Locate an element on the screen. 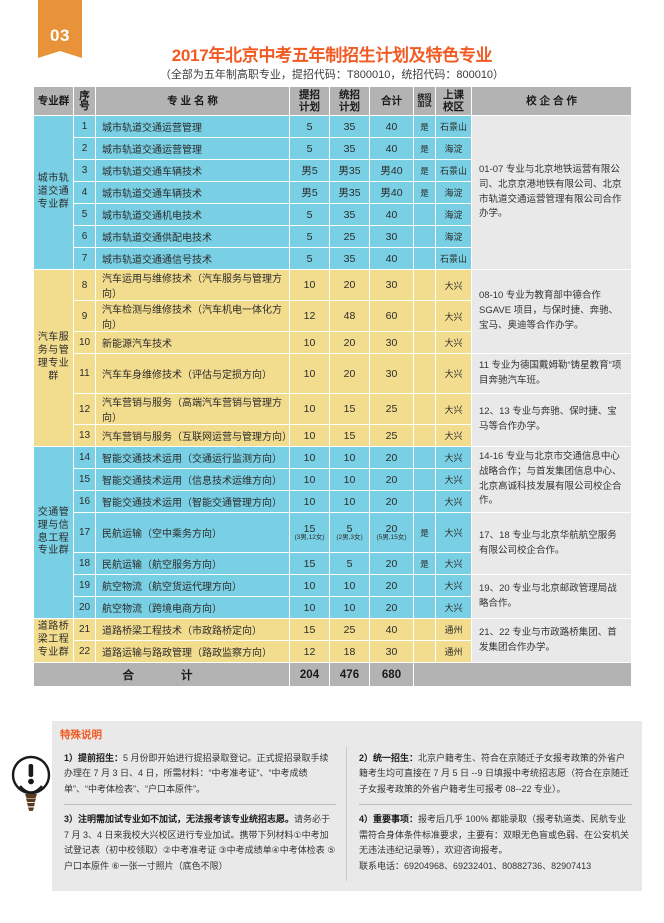  col-header-name: 专 业 名 称 is located at coordinates (192, 101).